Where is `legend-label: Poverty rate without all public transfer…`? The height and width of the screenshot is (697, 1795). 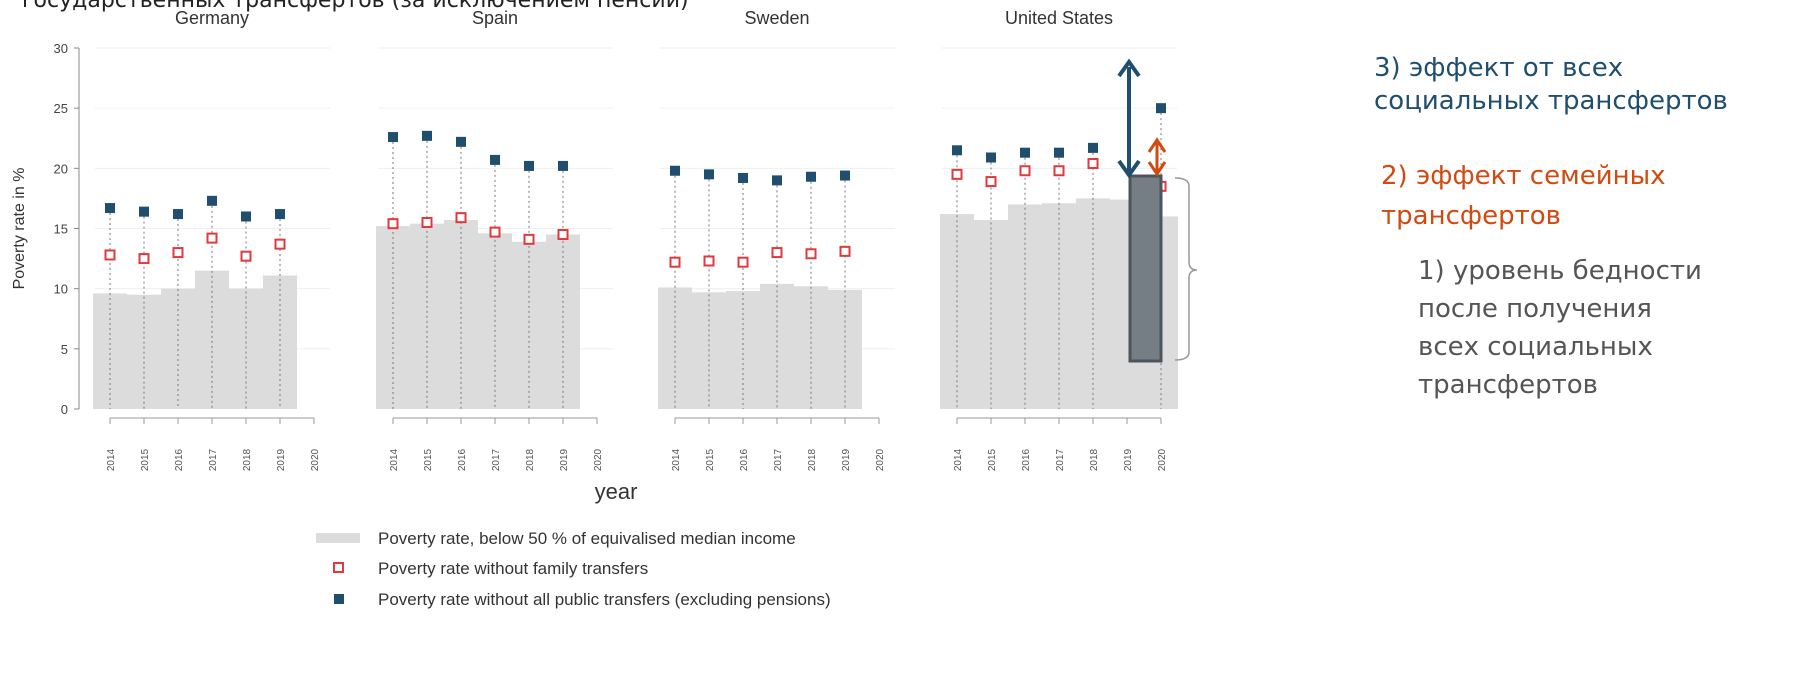 legend-label: Poverty rate without all public transfer… is located at coordinates (604, 599).